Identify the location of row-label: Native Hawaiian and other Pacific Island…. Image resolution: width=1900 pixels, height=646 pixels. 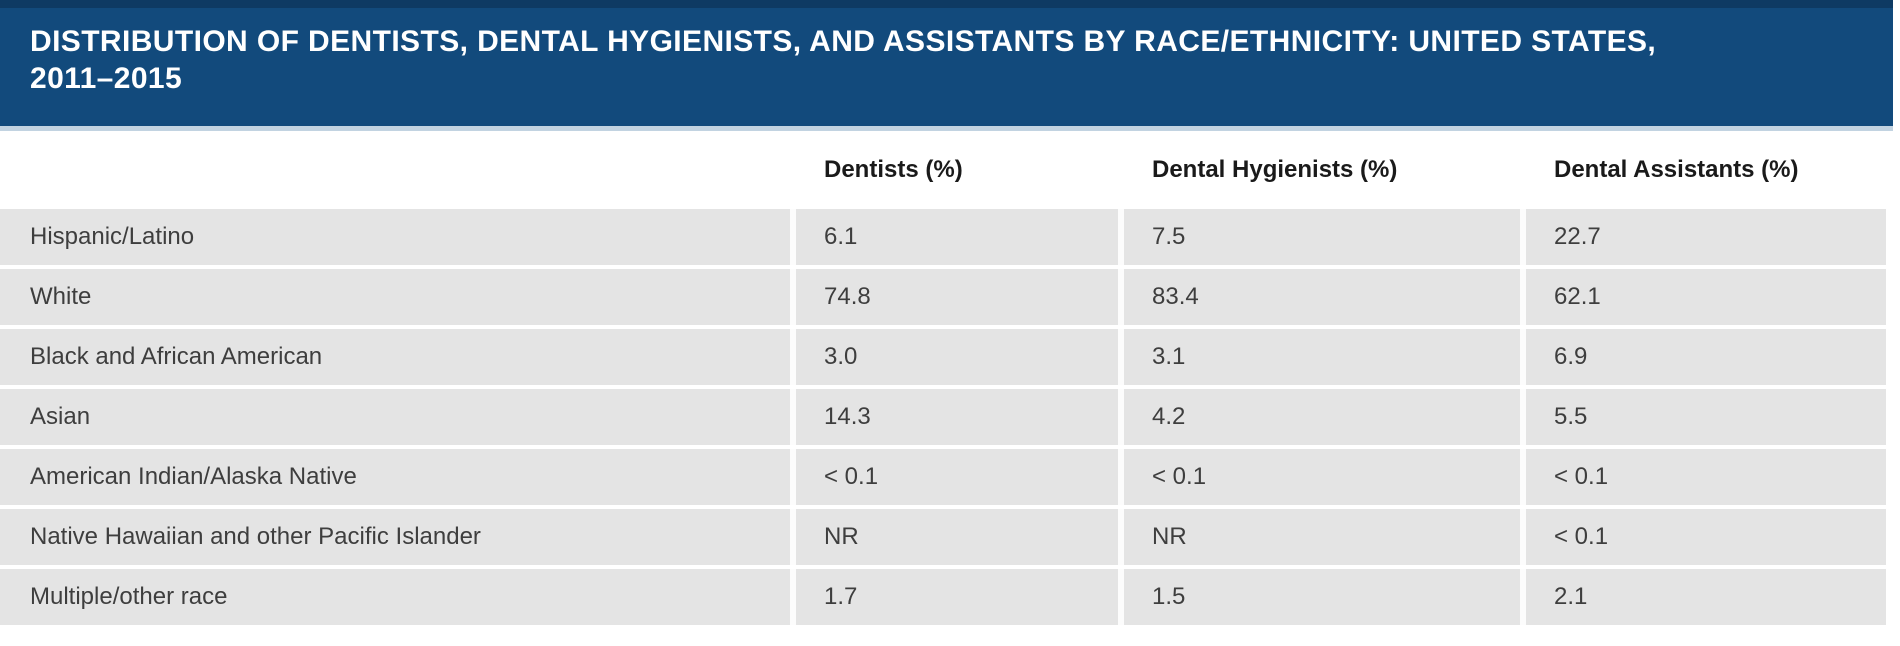
(395, 537).